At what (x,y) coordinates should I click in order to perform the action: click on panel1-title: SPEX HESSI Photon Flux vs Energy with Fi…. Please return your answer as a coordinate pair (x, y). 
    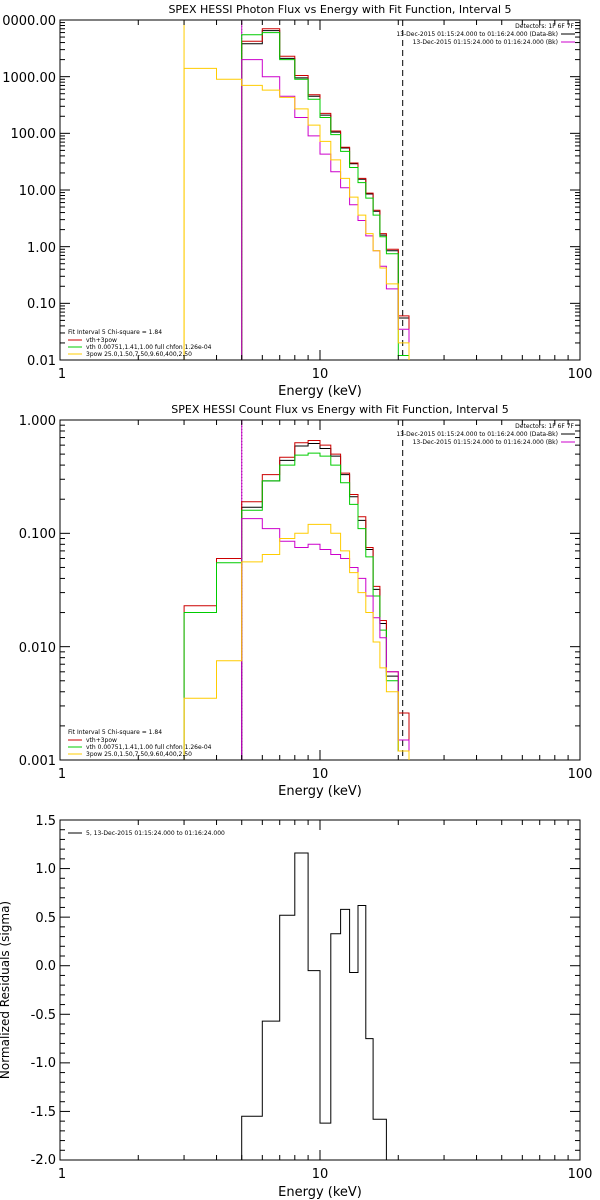
    Looking at the image, I should click on (339, 9).